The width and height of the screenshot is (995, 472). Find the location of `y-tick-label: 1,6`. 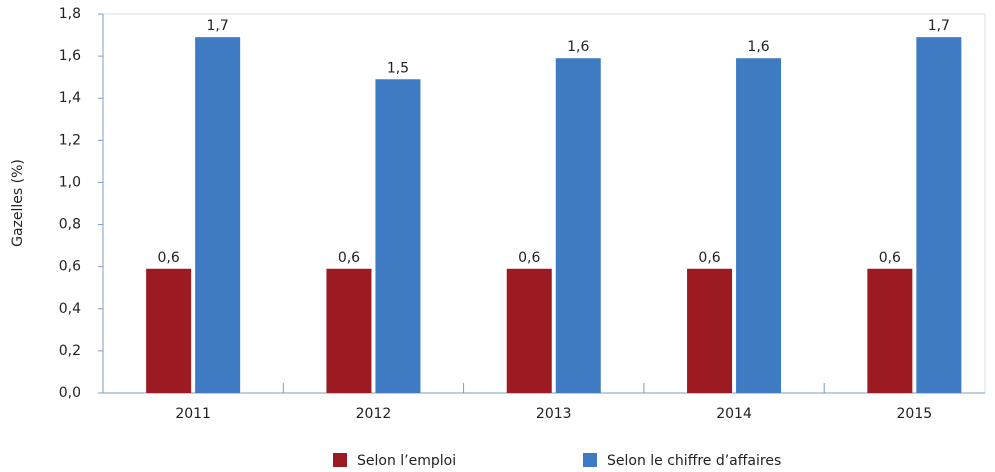

y-tick-label: 1,6 is located at coordinates (70, 56).